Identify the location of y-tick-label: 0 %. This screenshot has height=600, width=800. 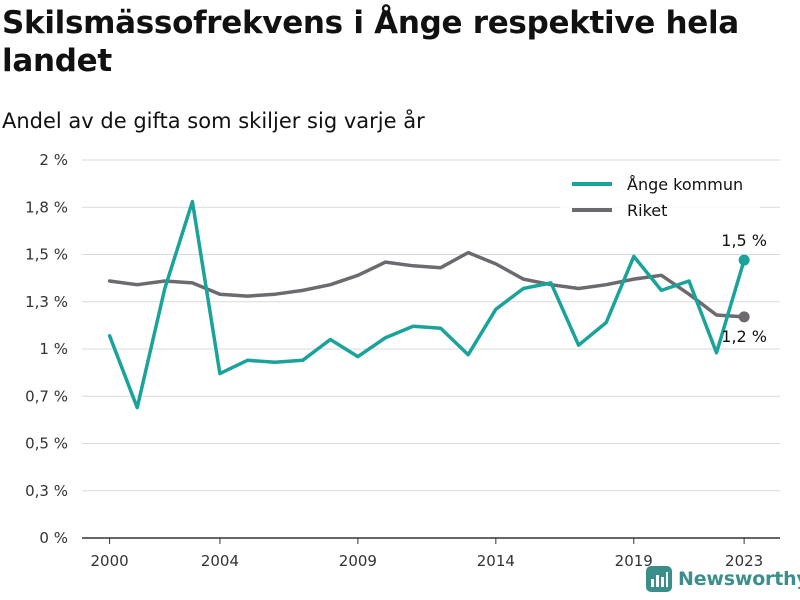
(53, 538).